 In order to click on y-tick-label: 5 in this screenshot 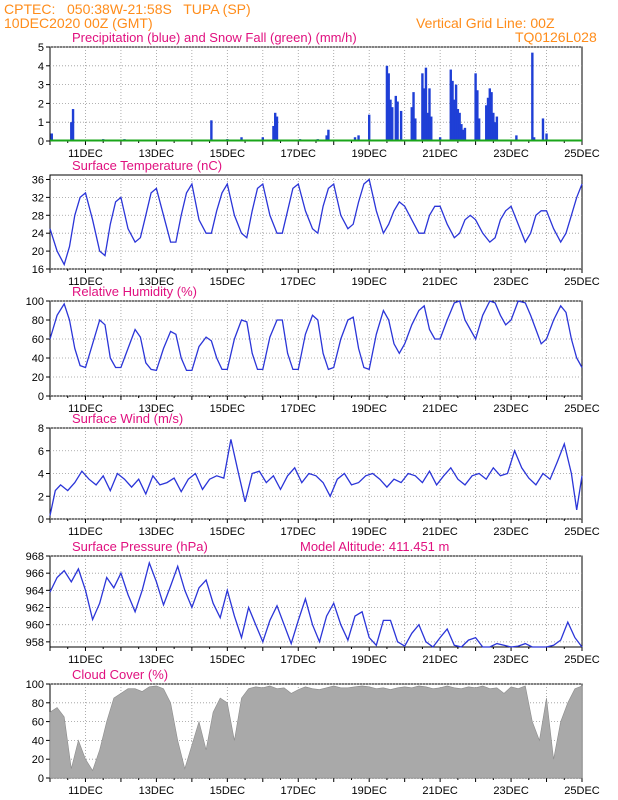, I will do `click(41, 48)`.